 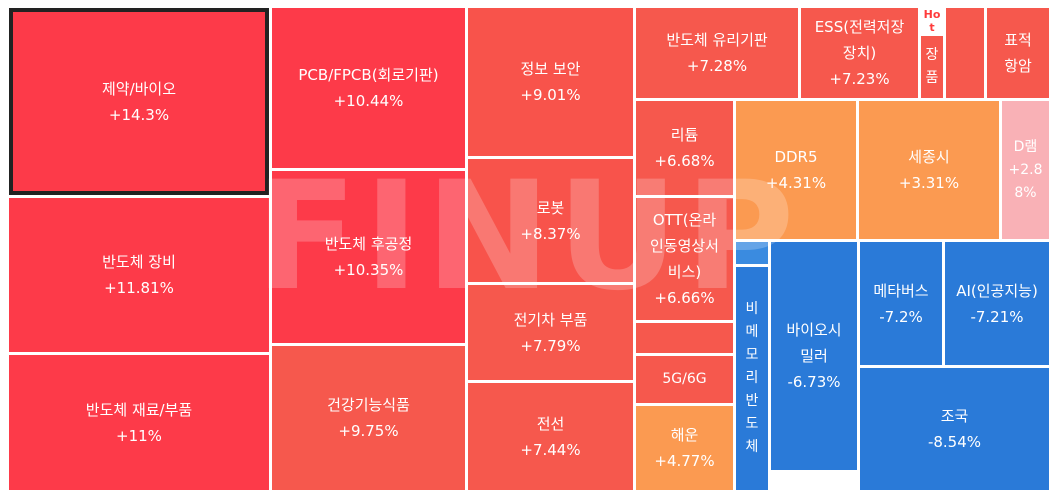 What do you see at coordinates (550, 423) in the screenshot?
I see `tile-name: 전선` at bounding box center [550, 423].